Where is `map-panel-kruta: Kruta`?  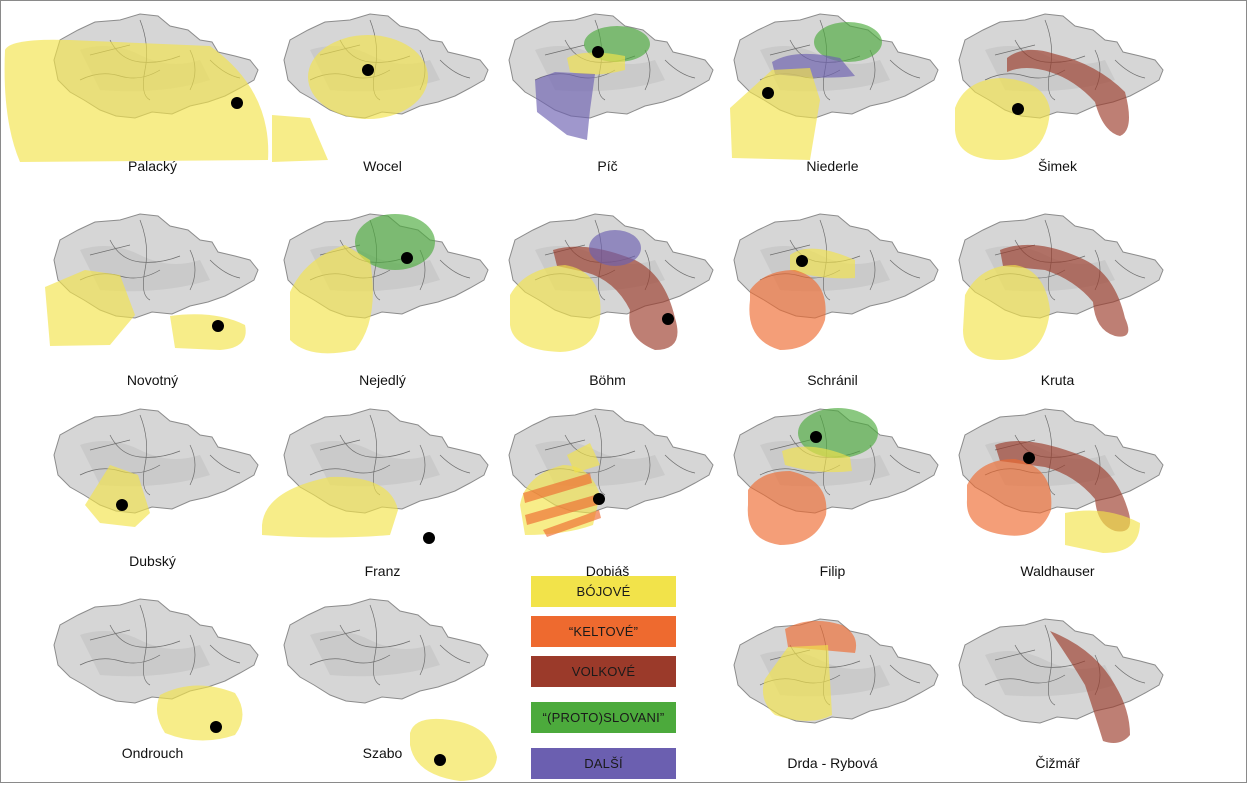
map-panel-kruta: Kruta is located at coordinates (1057, 294).